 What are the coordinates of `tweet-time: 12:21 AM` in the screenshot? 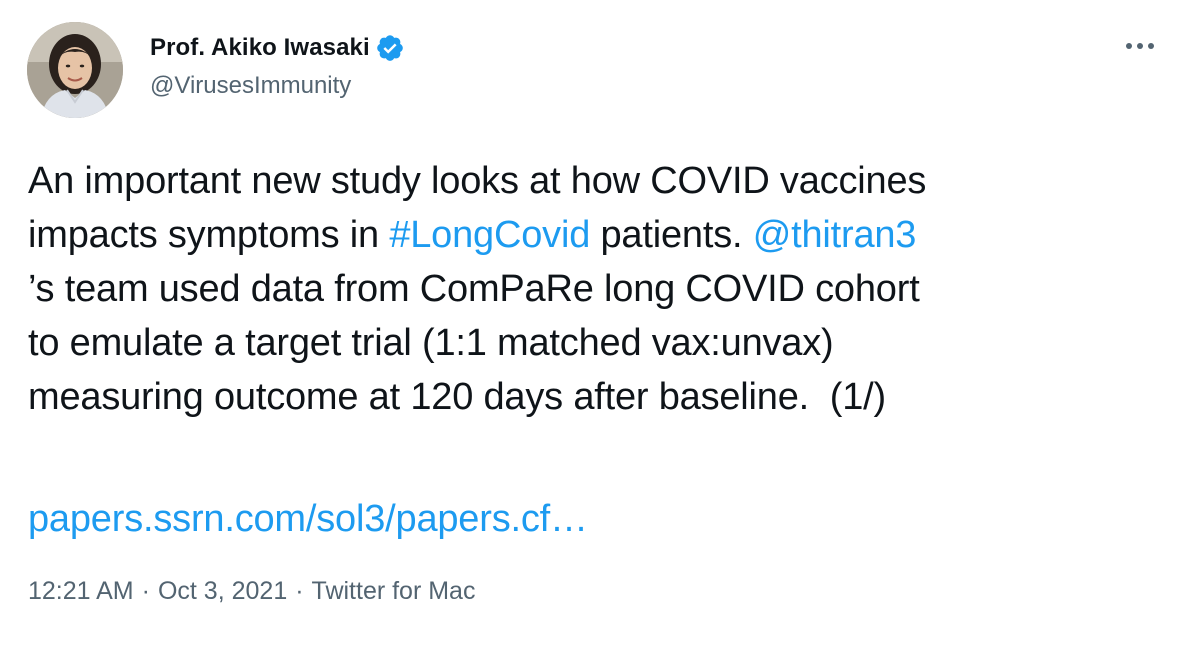 It's located at (81, 591).